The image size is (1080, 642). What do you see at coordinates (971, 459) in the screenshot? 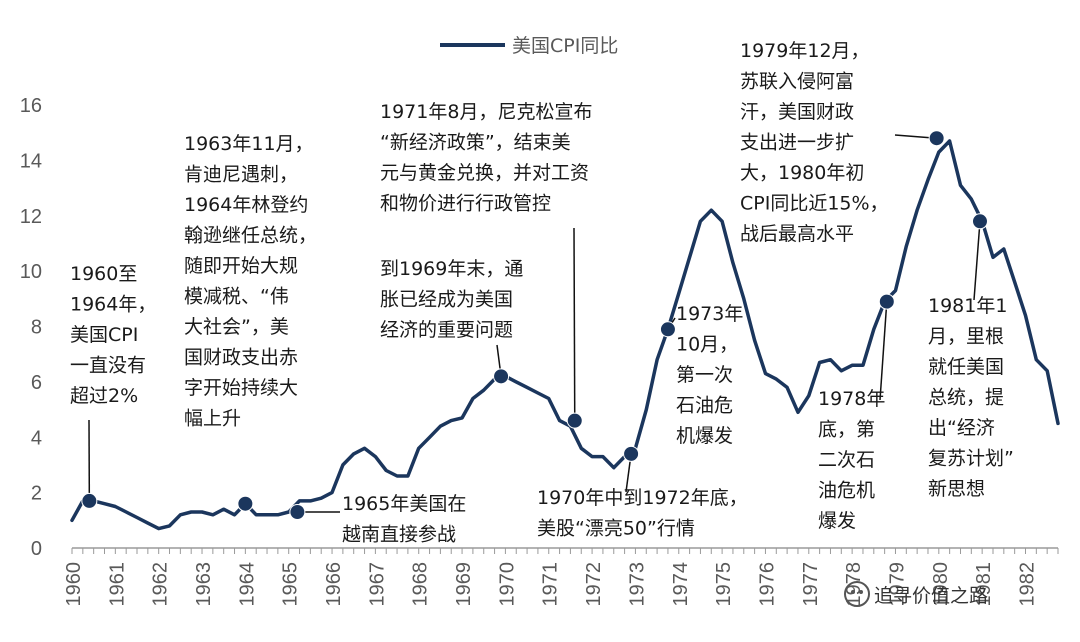
I see `annotation-line: 复苏计划”` at bounding box center [971, 459].